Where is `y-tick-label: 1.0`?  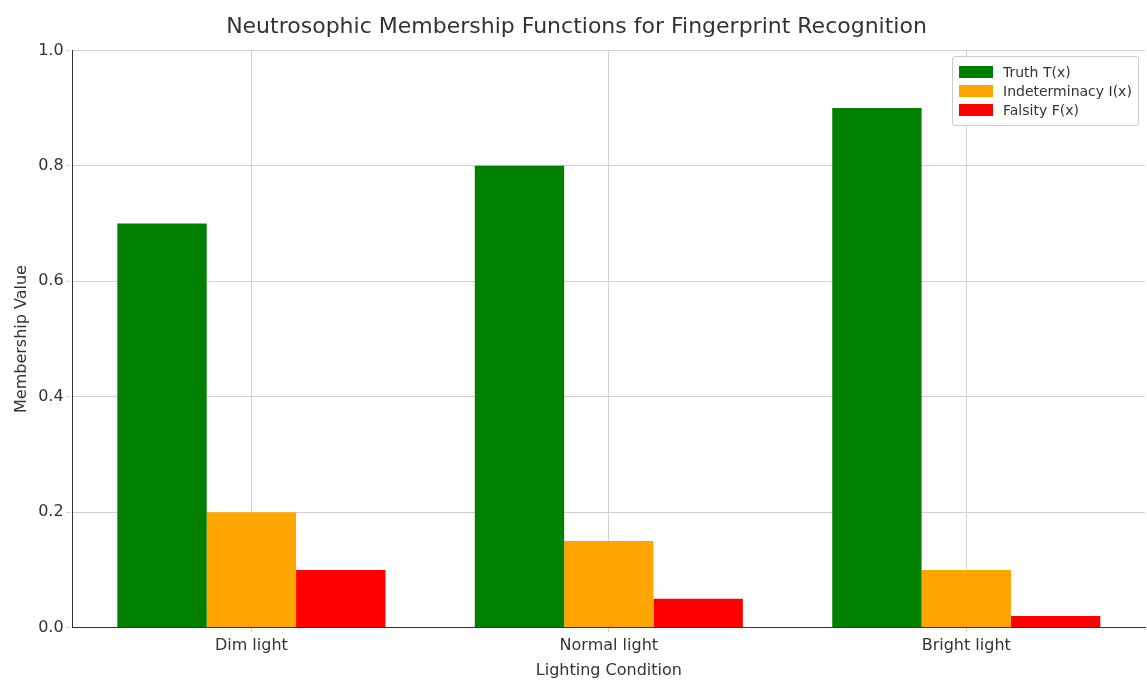
y-tick-label: 1.0 is located at coordinates (51, 49).